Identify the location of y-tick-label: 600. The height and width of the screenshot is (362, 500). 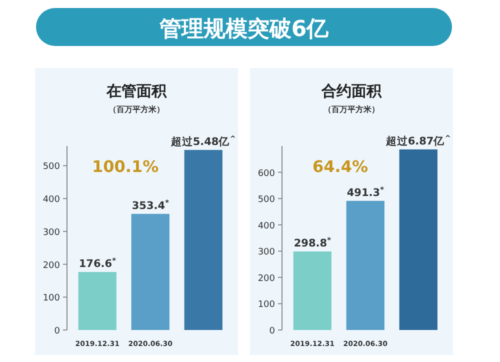
(267, 173).